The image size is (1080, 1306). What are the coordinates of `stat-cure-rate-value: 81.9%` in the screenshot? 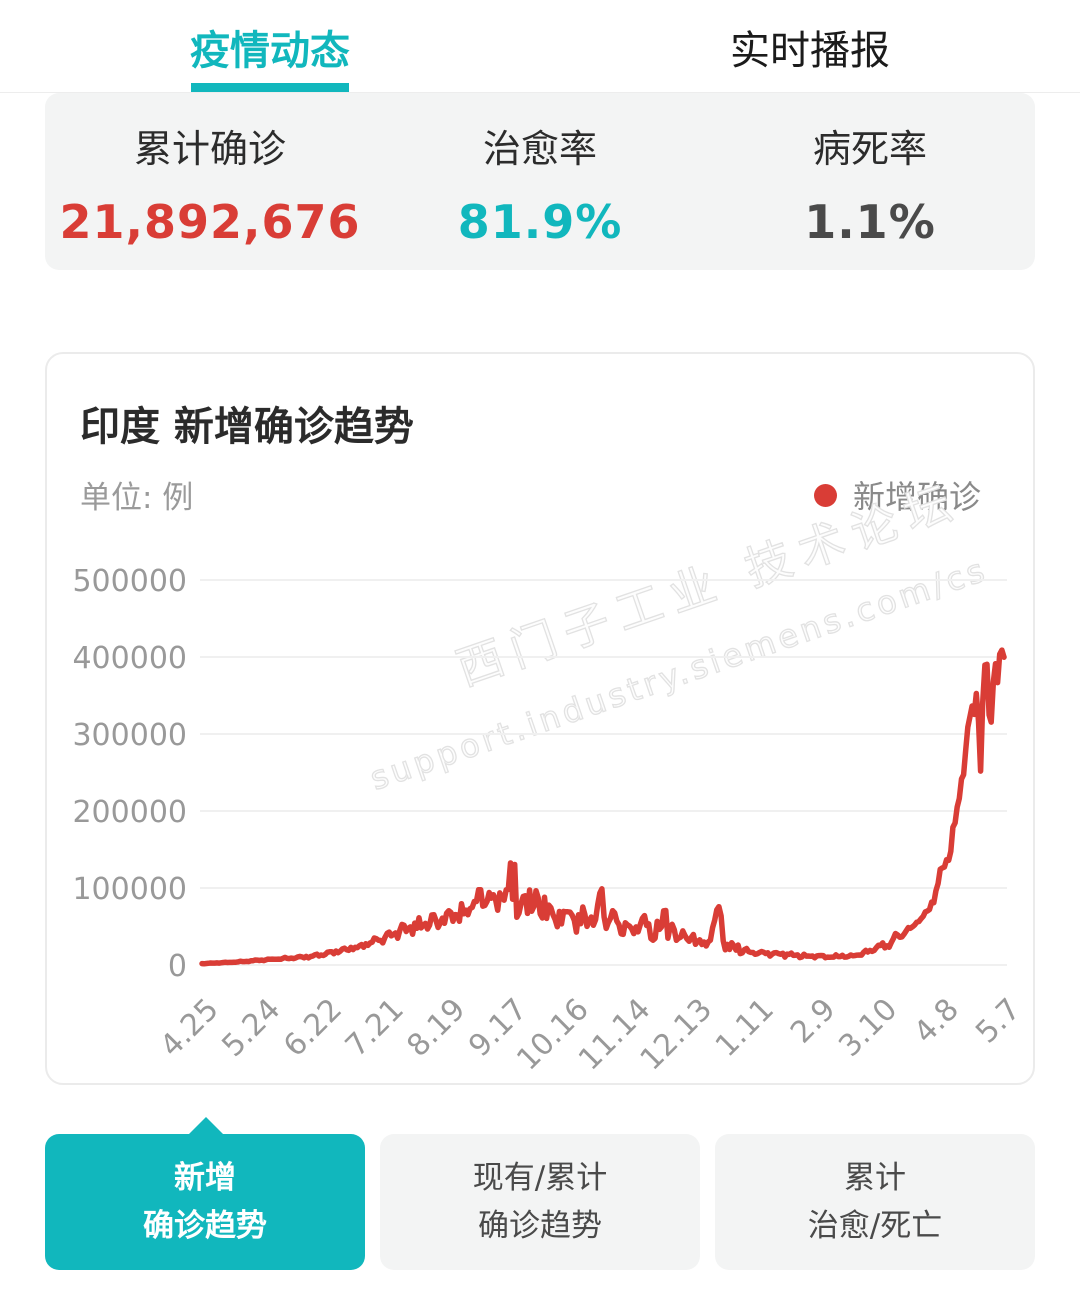 It's located at (540, 222).